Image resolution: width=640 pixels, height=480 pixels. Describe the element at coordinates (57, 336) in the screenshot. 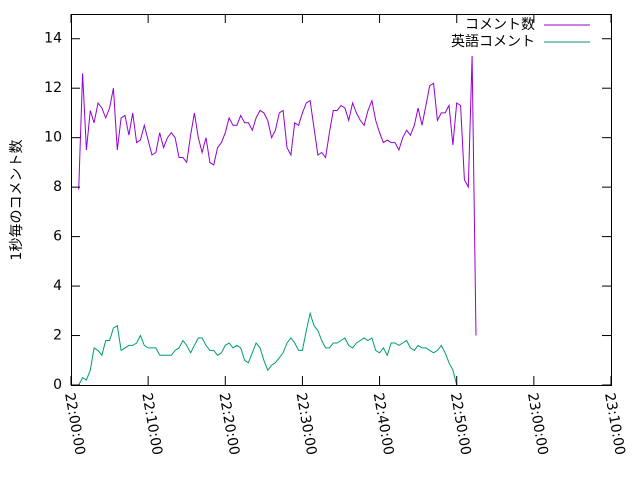

I see `y-tick-label: 2` at that location.